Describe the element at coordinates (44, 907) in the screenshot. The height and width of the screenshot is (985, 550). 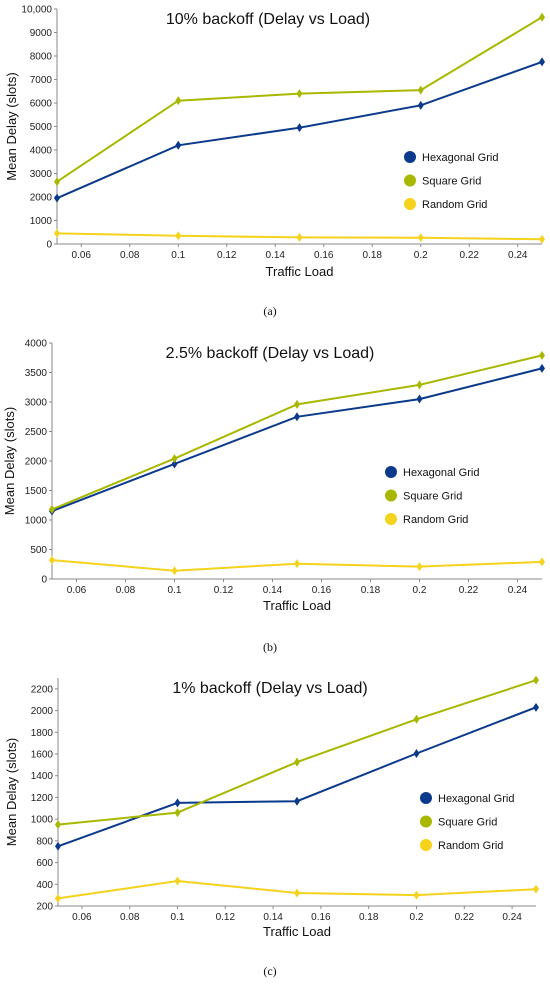
I see `y-tick-label: 200` at that location.